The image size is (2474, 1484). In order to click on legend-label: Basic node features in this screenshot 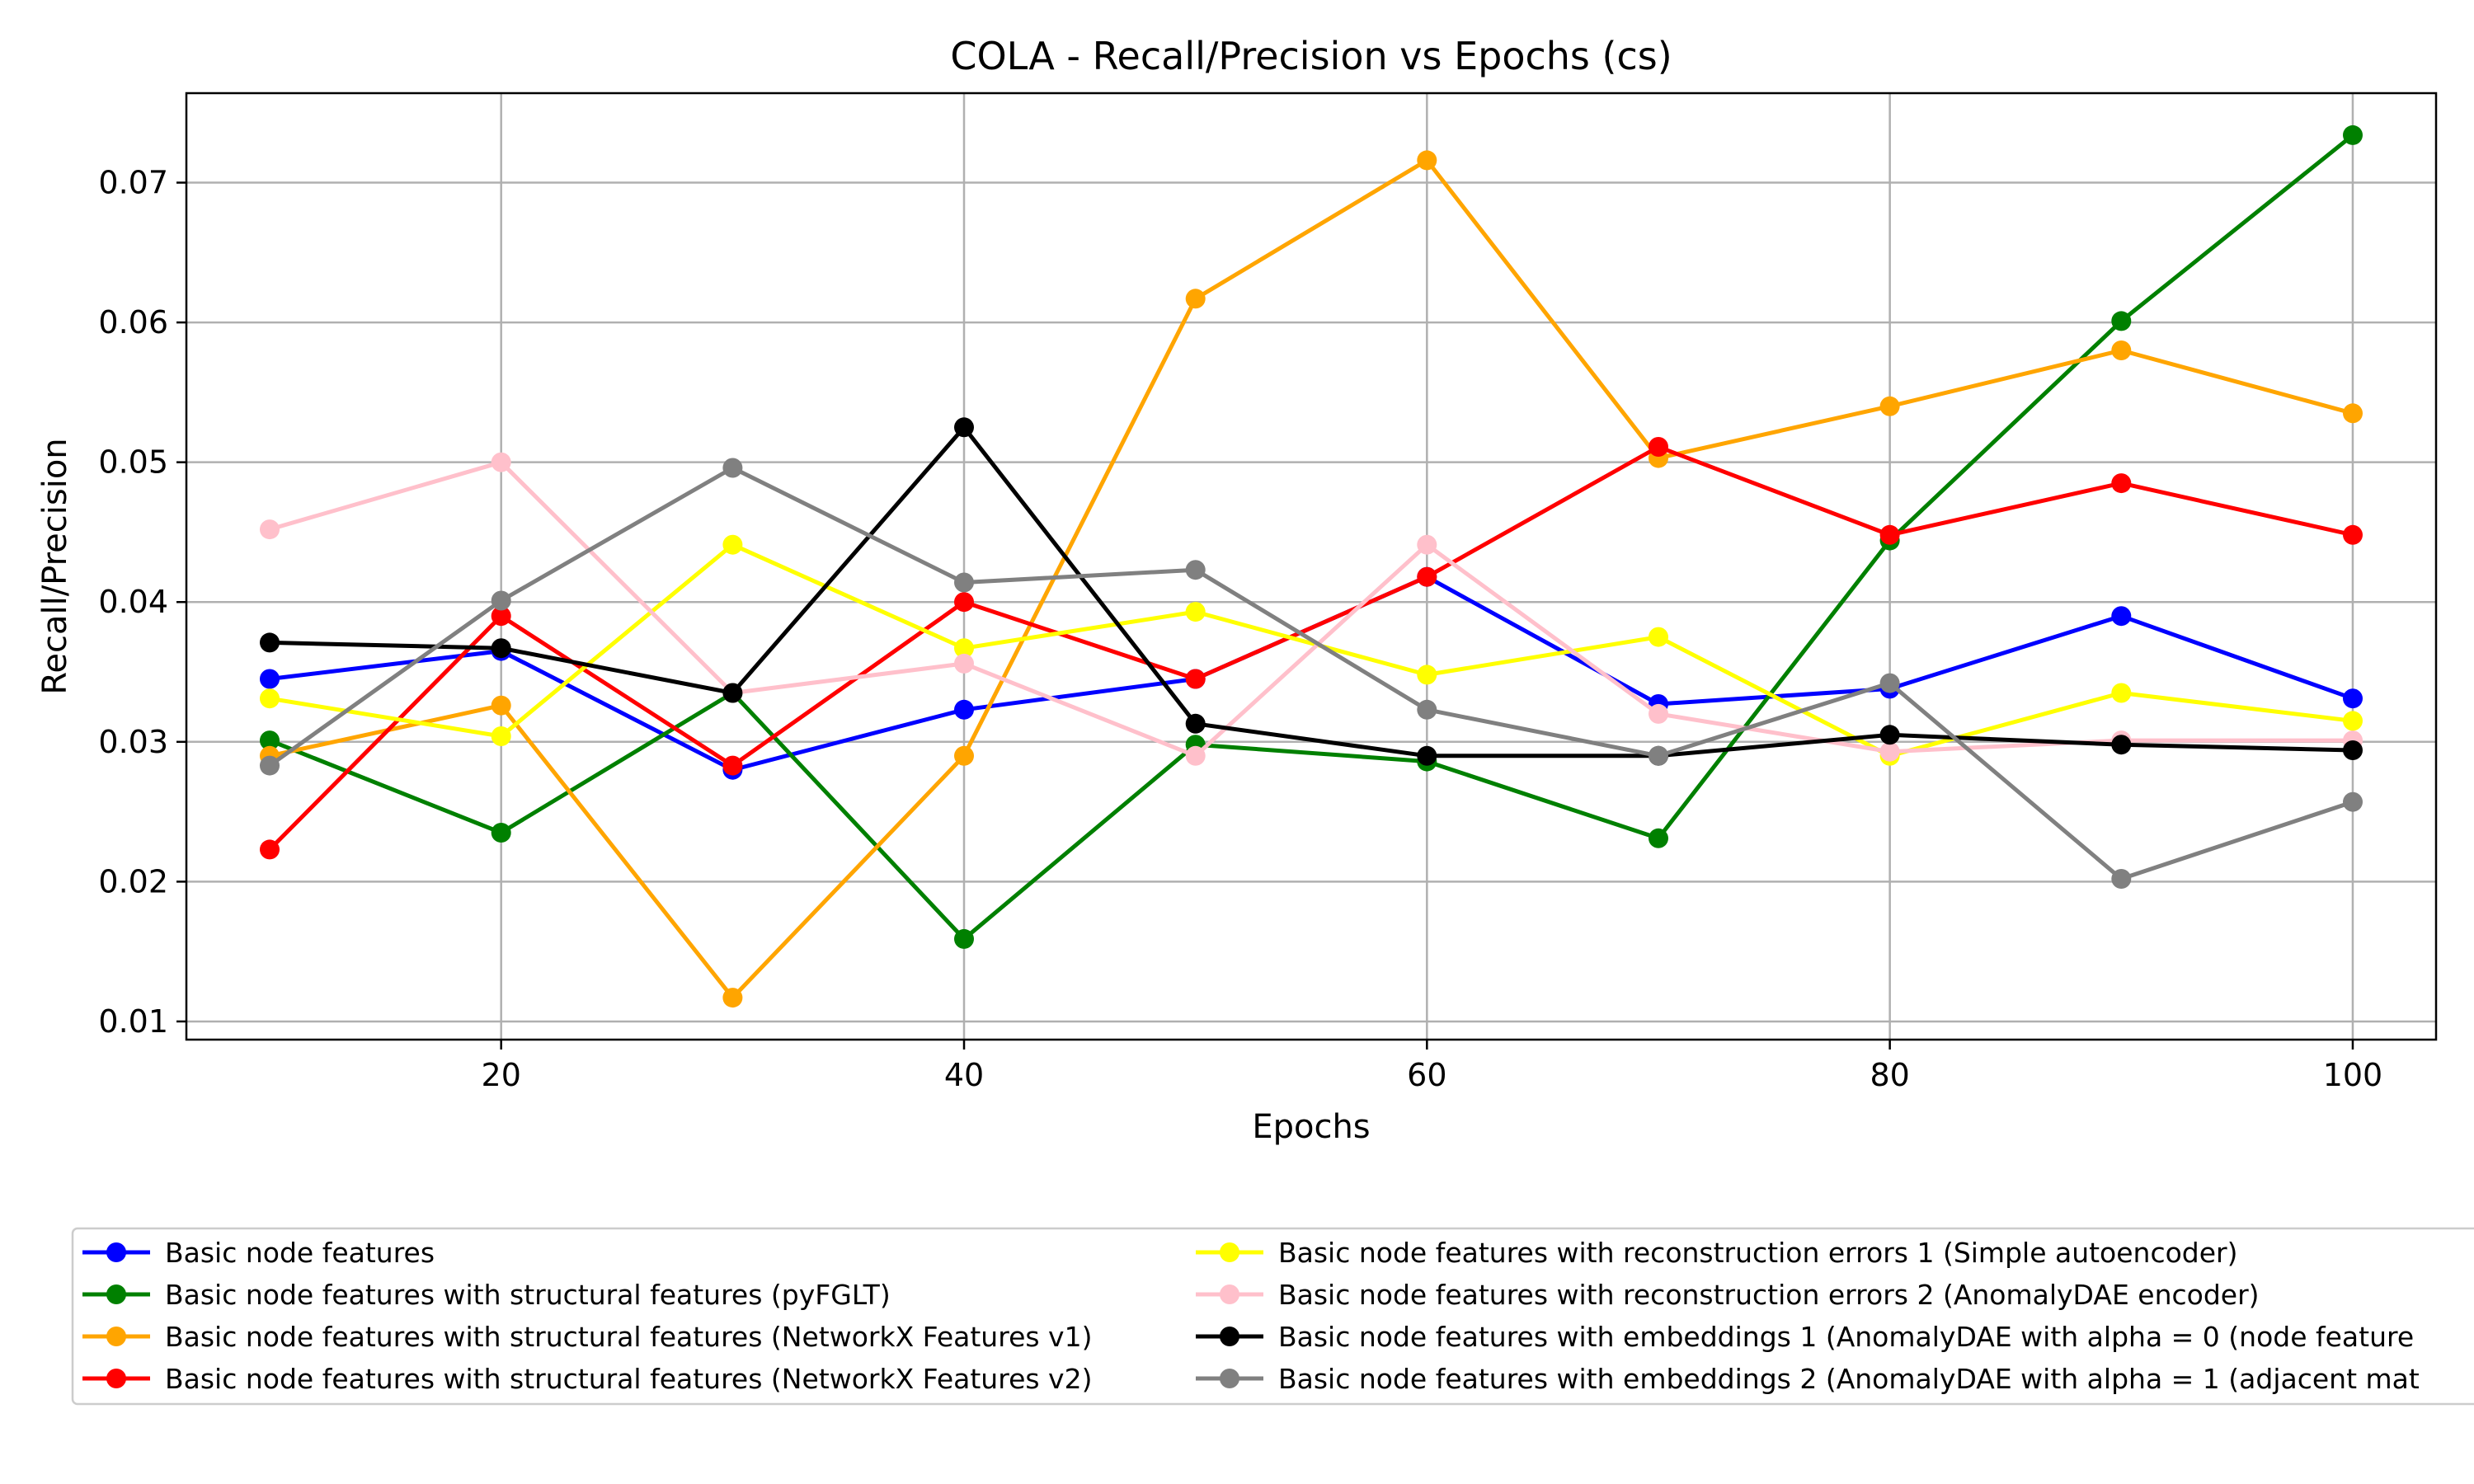, I will do `click(300, 1253)`.